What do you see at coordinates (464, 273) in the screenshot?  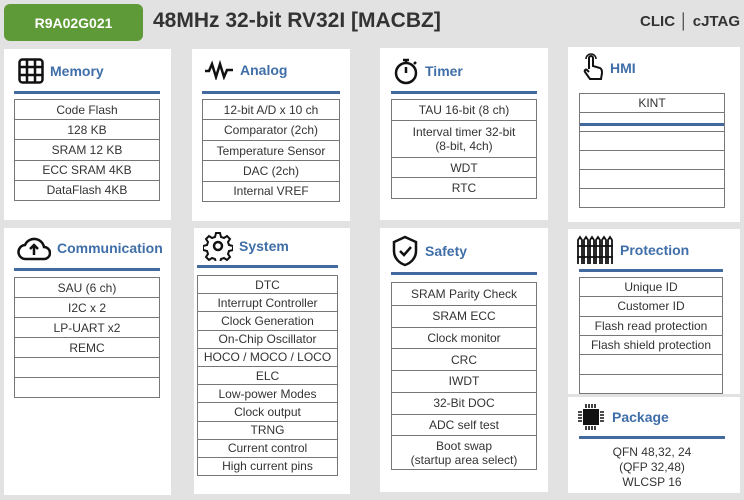 I see `safety-divider` at bounding box center [464, 273].